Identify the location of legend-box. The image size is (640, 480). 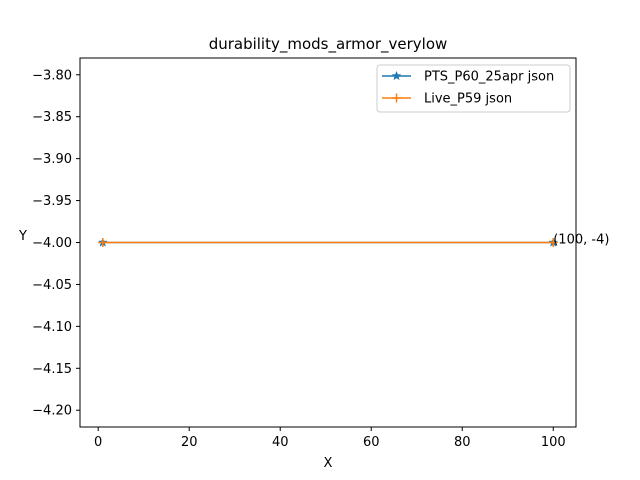
(473, 88).